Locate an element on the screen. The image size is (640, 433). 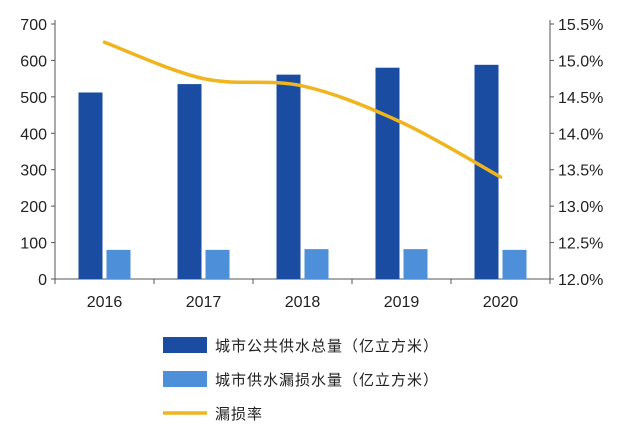
right-tick-label: 13.5% is located at coordinates (580, 171).